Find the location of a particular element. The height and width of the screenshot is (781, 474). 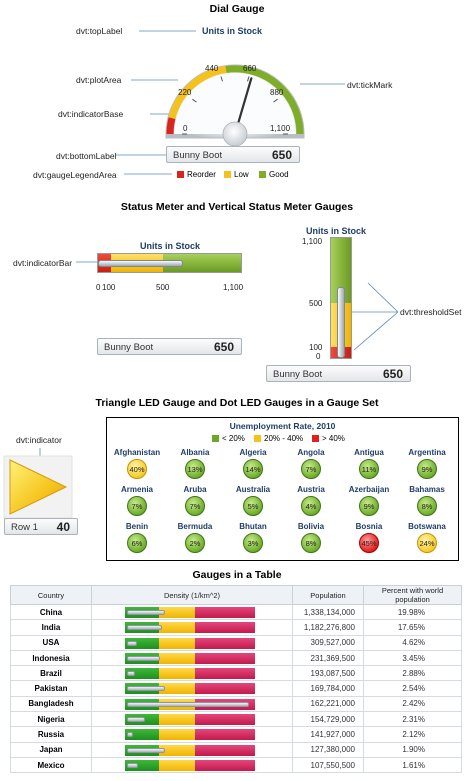

col-header-percent: Percent with world population is located at coordinates (412, 595).